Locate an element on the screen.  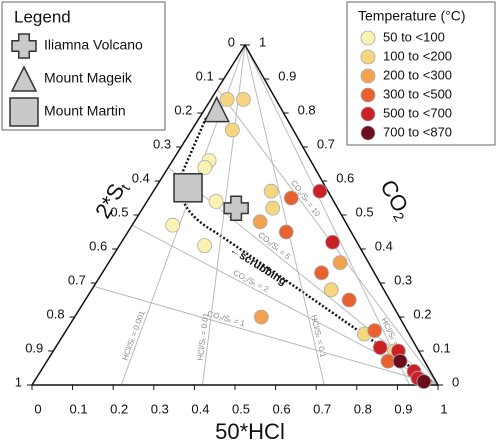
legend-label: 500 to <700 is located at coordinates (417, 112).